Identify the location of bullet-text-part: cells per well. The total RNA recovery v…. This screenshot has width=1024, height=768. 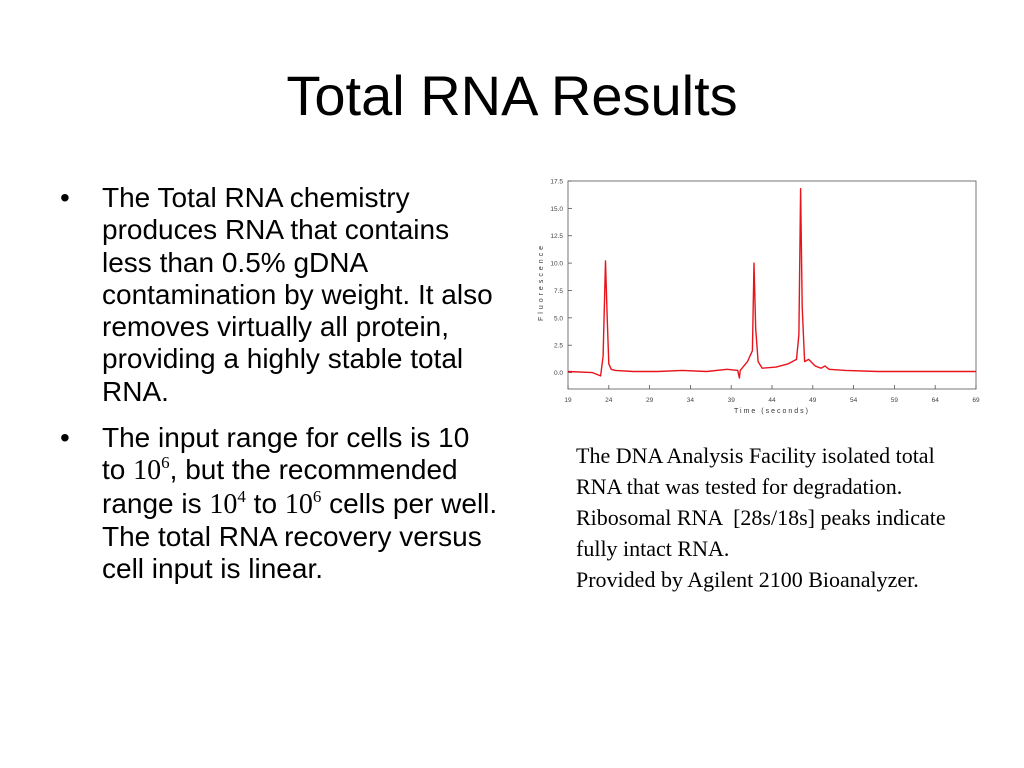
(300, 536).